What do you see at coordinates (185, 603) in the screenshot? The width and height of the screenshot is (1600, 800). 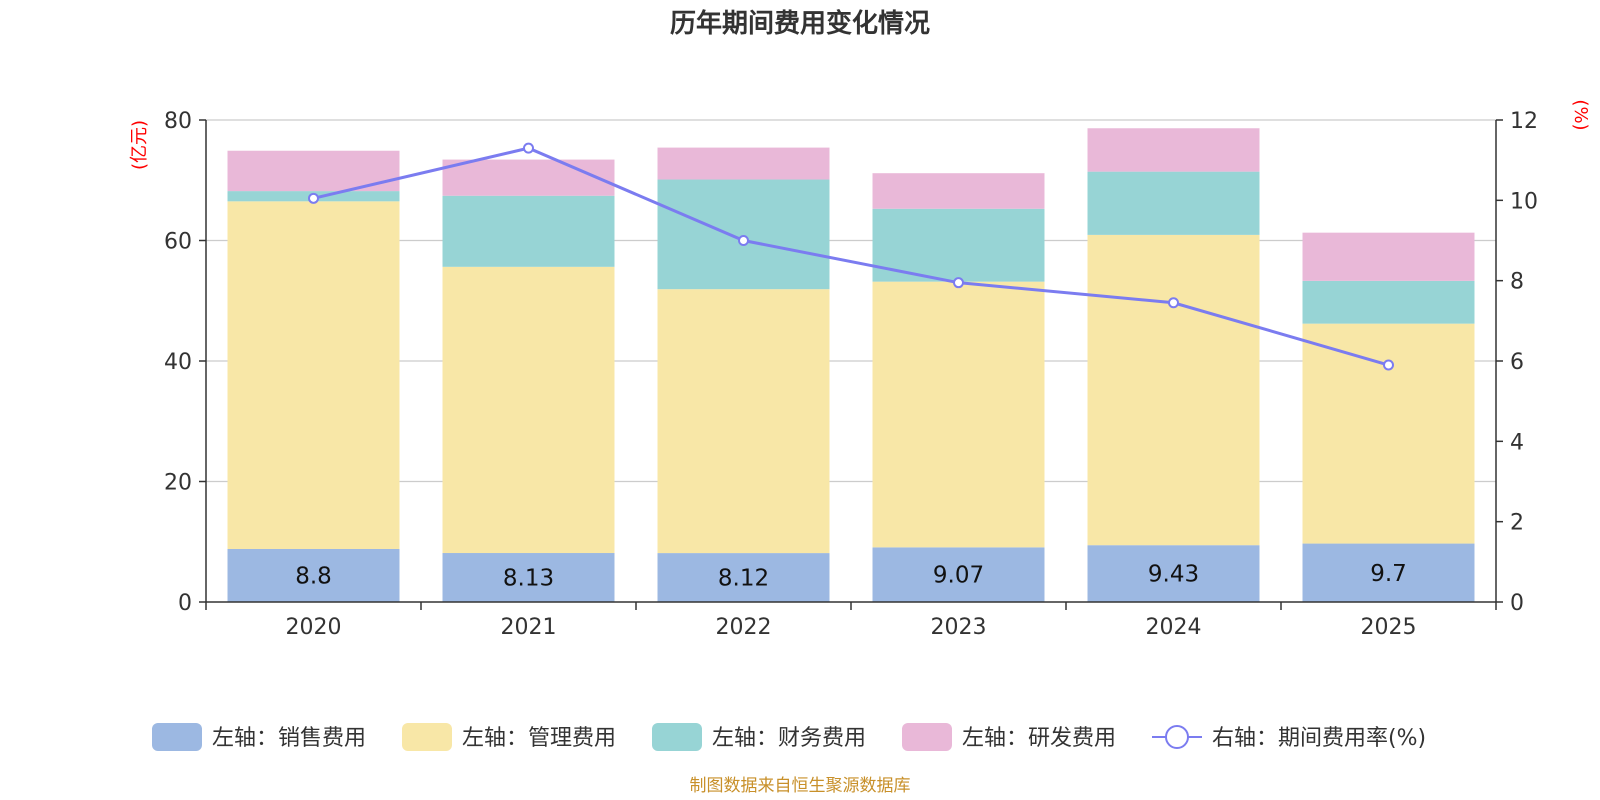 I see `left-tick-label: 0` at bounding box center [185, 603].